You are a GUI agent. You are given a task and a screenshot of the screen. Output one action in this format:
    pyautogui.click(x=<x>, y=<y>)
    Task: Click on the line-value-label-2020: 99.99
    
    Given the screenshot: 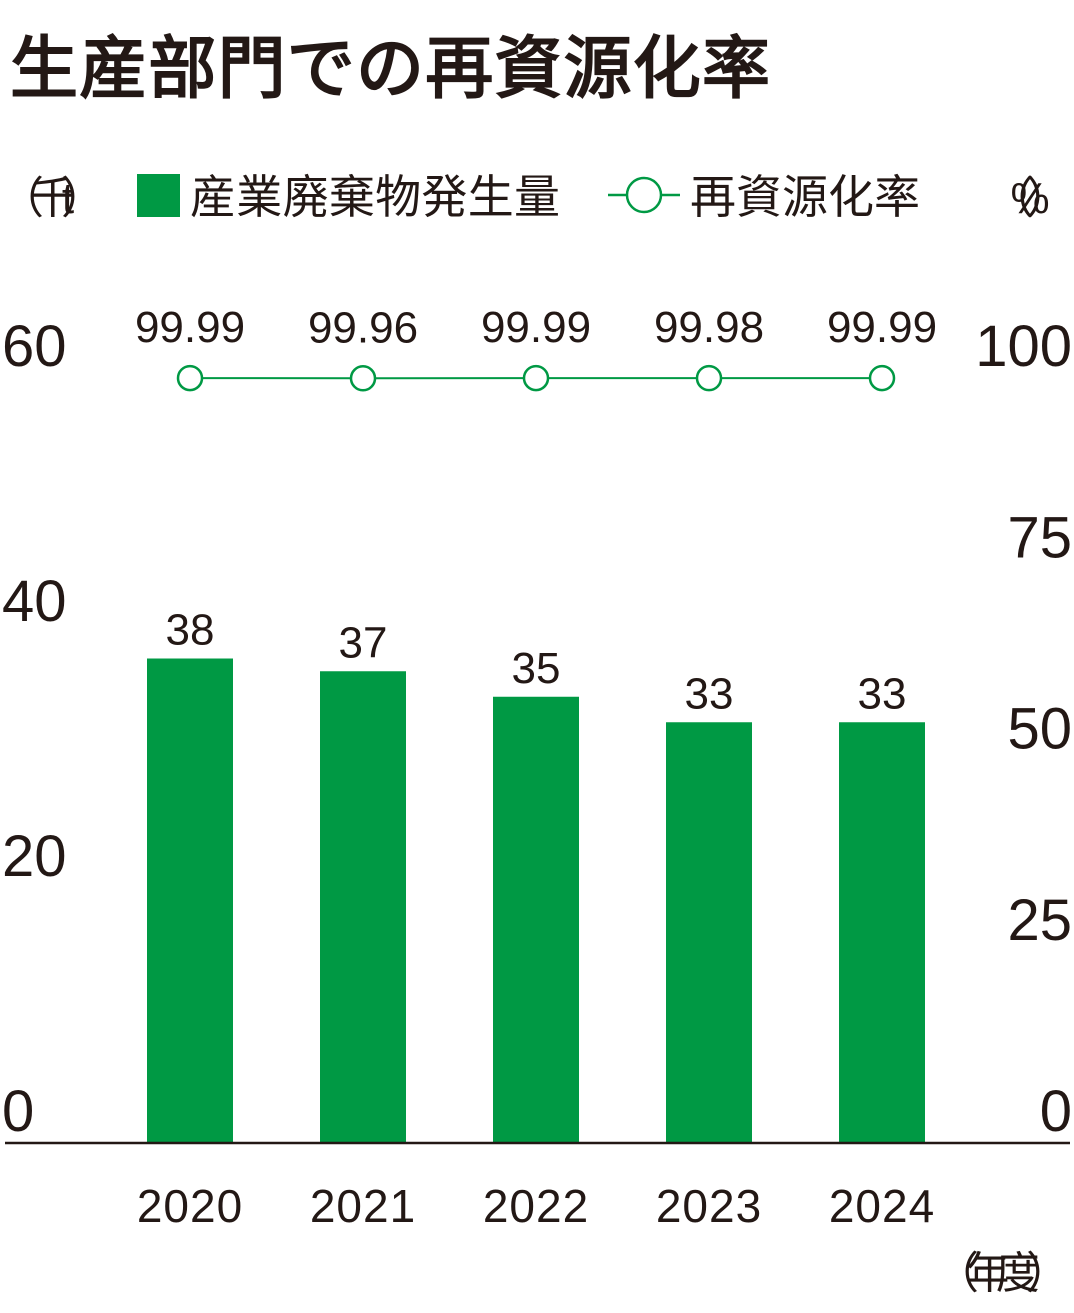 What is the action you would take?
    pyautogui.click(x=190, y=327)
    